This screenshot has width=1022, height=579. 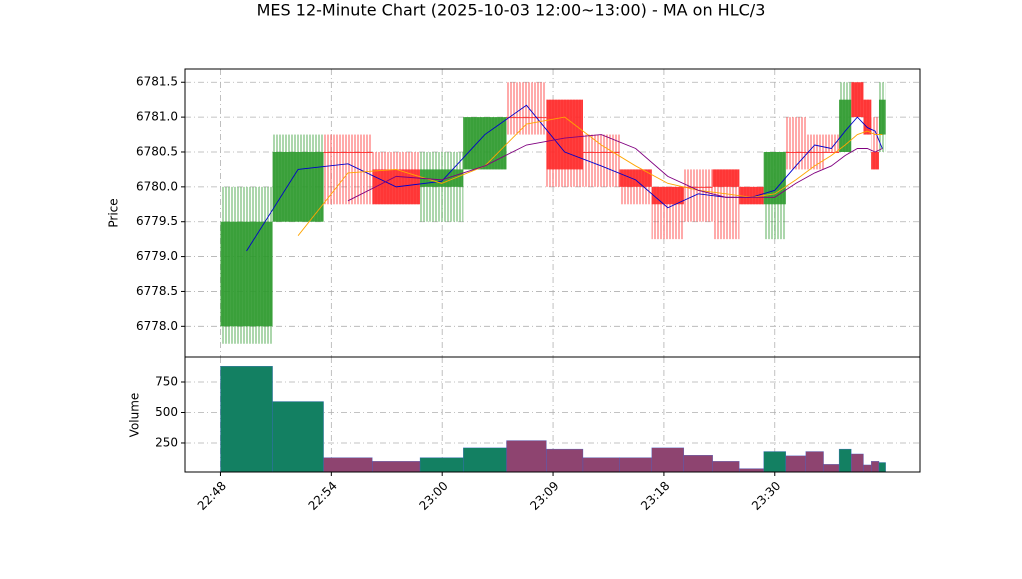 I want to click on y-axis-label: Volume, so click(x=135, y=415).